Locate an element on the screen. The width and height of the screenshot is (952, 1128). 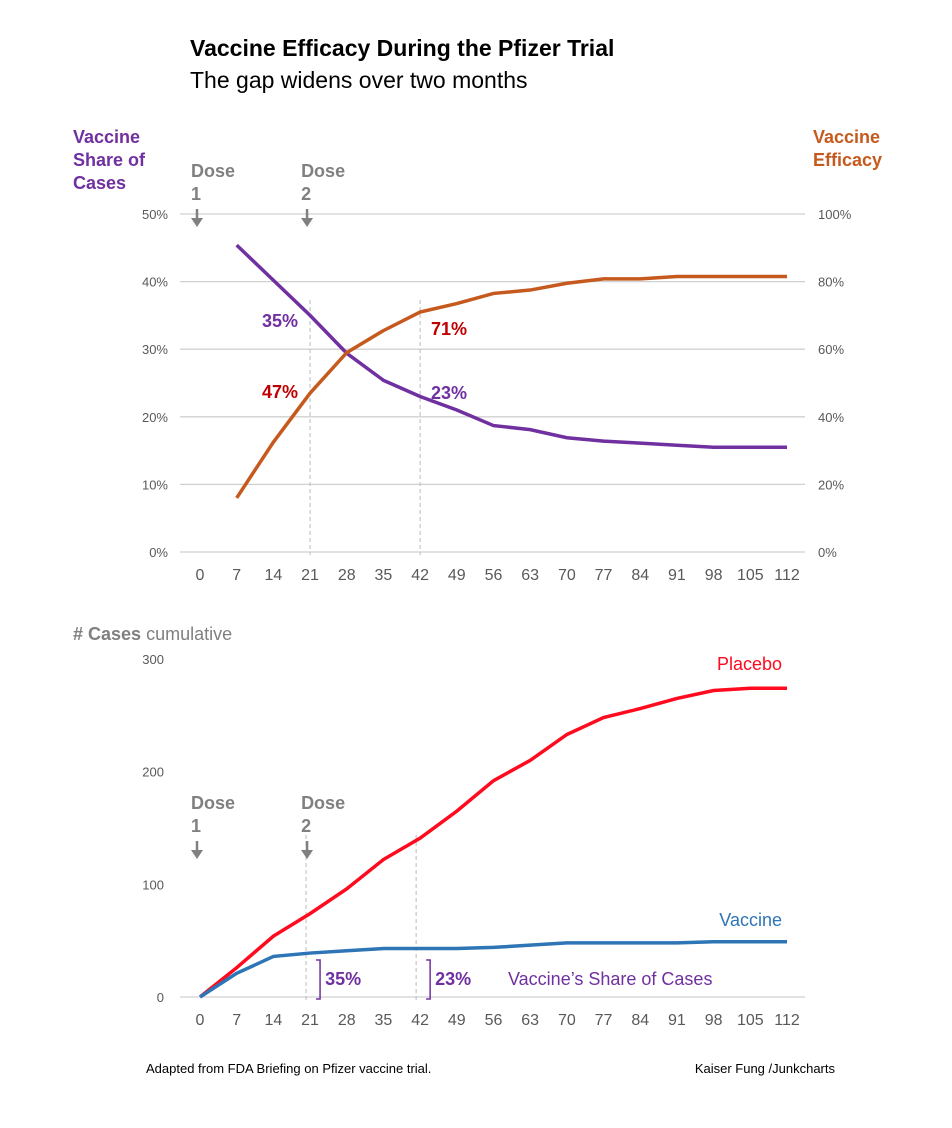
chart-title: Vaccine Efficacy During the Pfizer Trial is located at coordinates (402, 48).